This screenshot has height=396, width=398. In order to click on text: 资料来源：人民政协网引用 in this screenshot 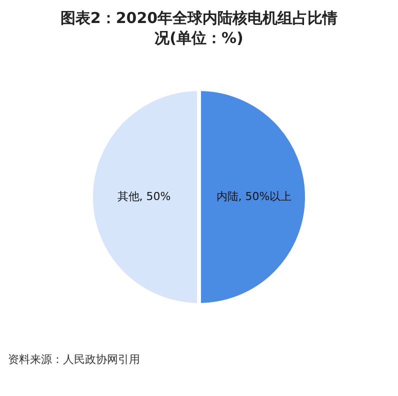, I will do `click(74, 359)`.